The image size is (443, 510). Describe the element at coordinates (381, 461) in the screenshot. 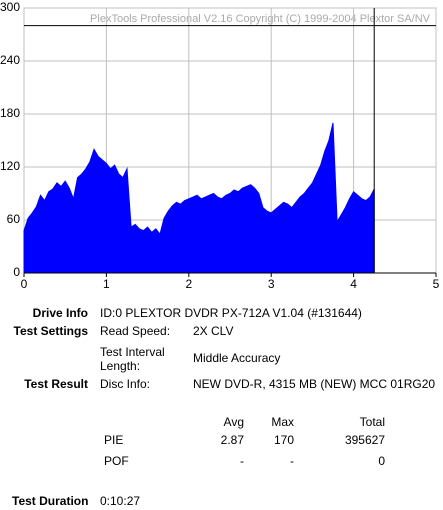

I see `cell: 0` at that location.